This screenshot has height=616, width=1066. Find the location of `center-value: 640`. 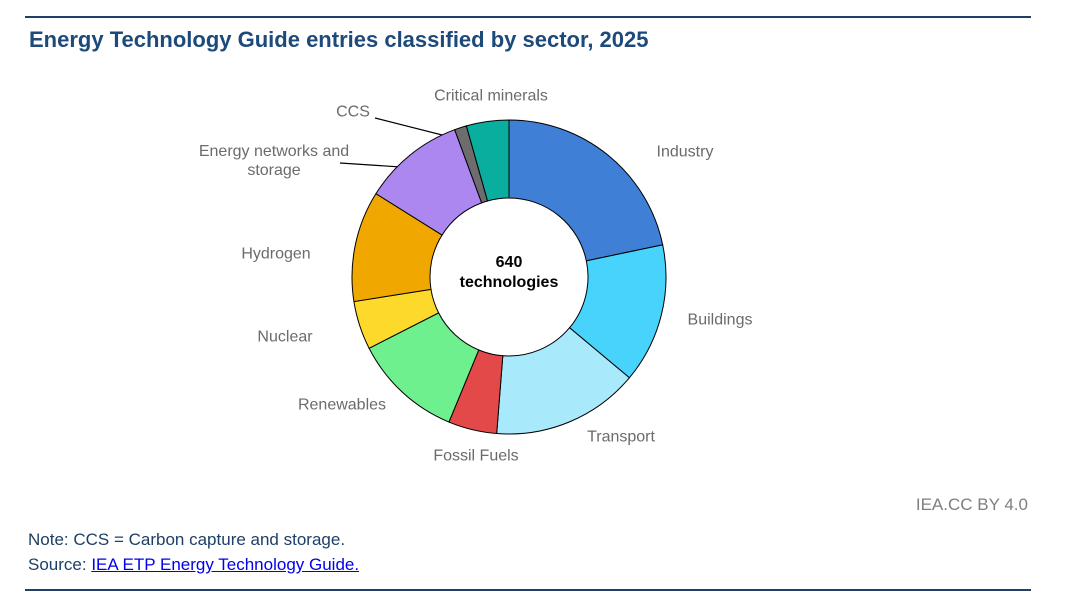

center-value: 640 is located at coordinates (509, 262).